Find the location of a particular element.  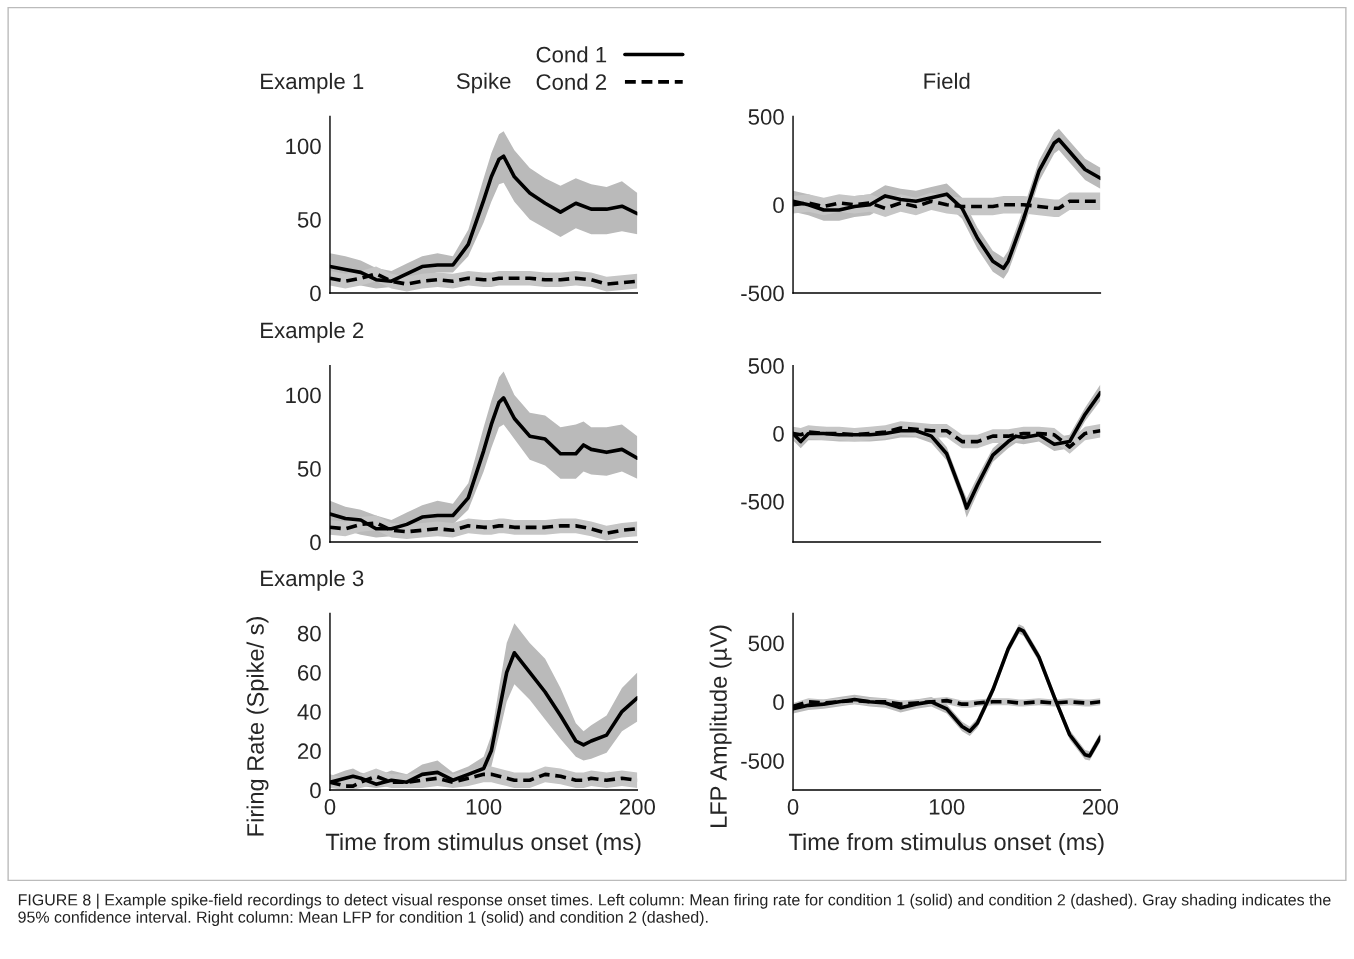

chart-title: Spike is located at coordinates (483, 83).